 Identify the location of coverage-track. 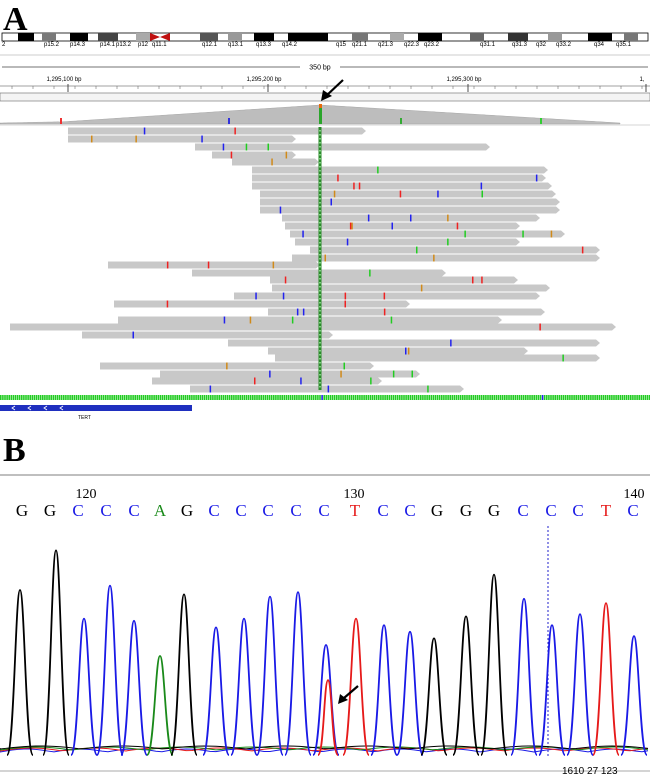
(310, 114).